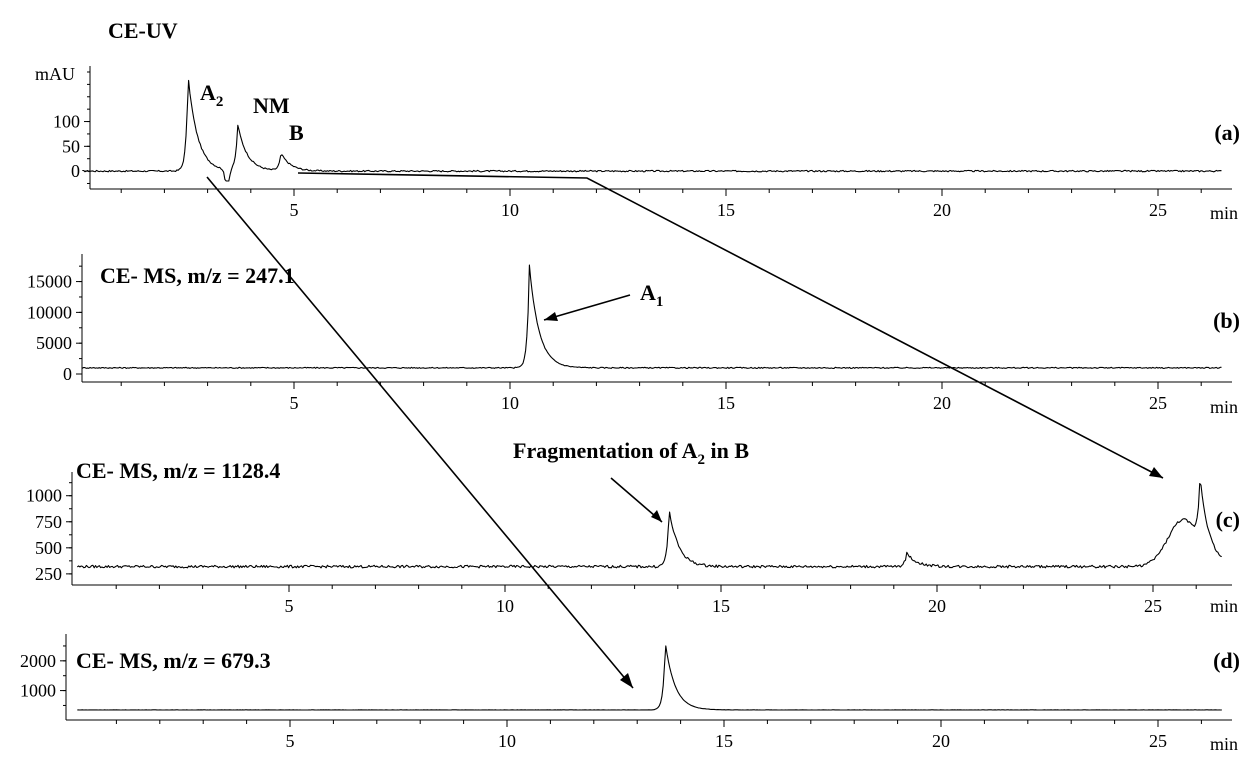 The height and width of the screenshot is (782, 1258). I want to click on annotation-subscript: 1, so click(660, 302).